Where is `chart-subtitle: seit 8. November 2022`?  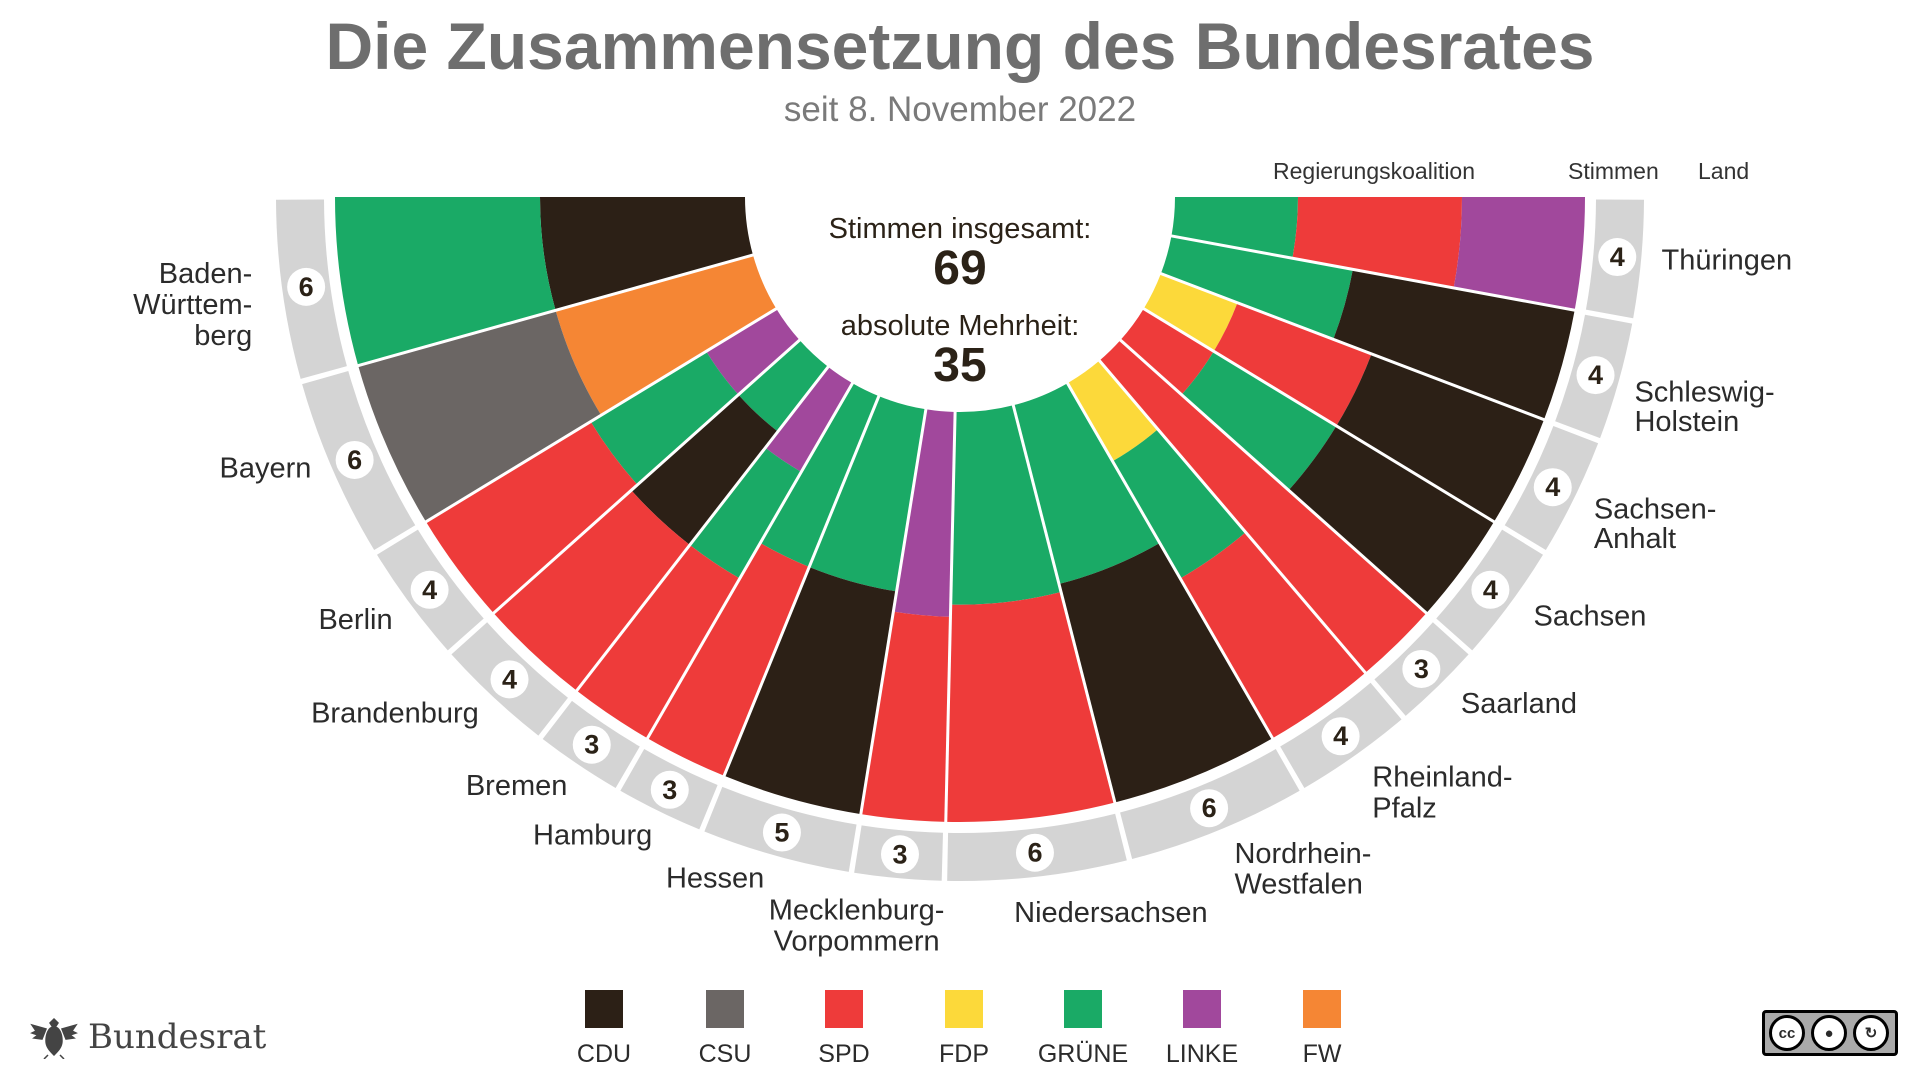 chart-subtitle: seit 8. November 2022 is located at coordinates (960, 109).